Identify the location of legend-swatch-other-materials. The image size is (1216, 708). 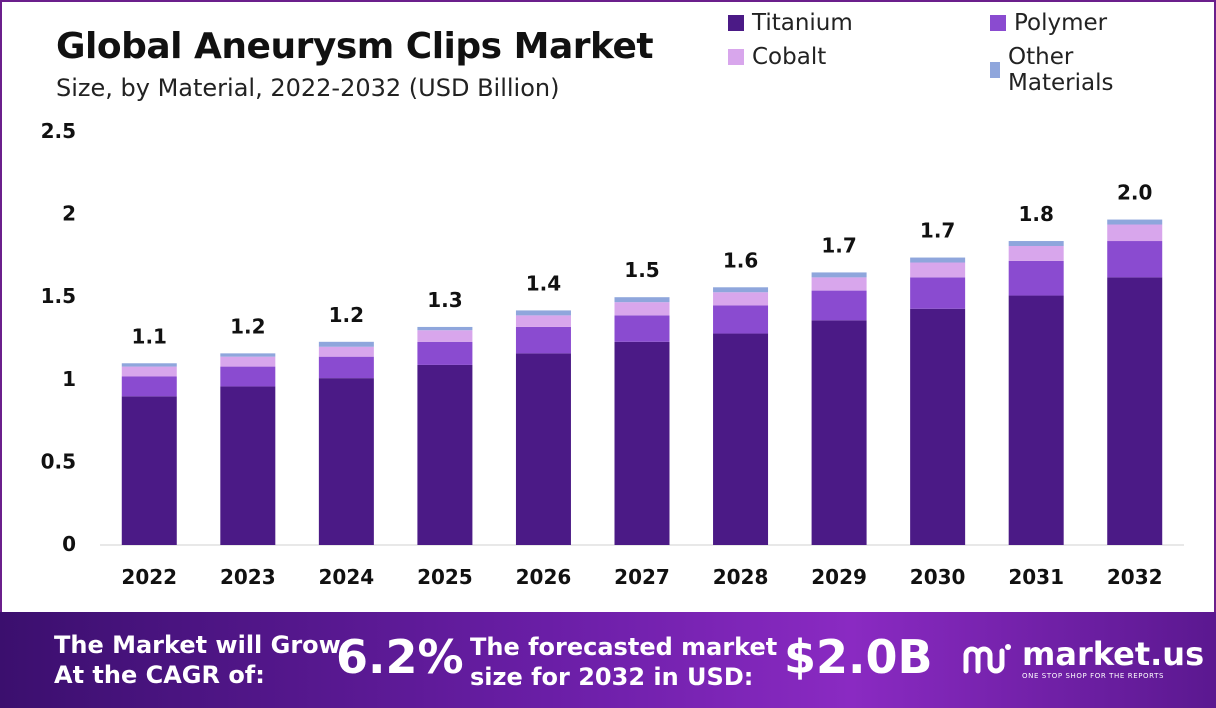
(995, 70).